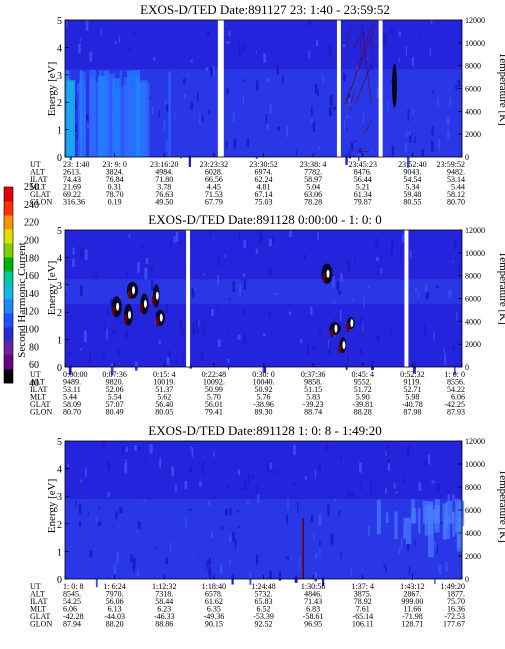  Describe the element at coordinates (34, 347) in the screenshot. I see `colorbar-tick-label: 80` at that location.